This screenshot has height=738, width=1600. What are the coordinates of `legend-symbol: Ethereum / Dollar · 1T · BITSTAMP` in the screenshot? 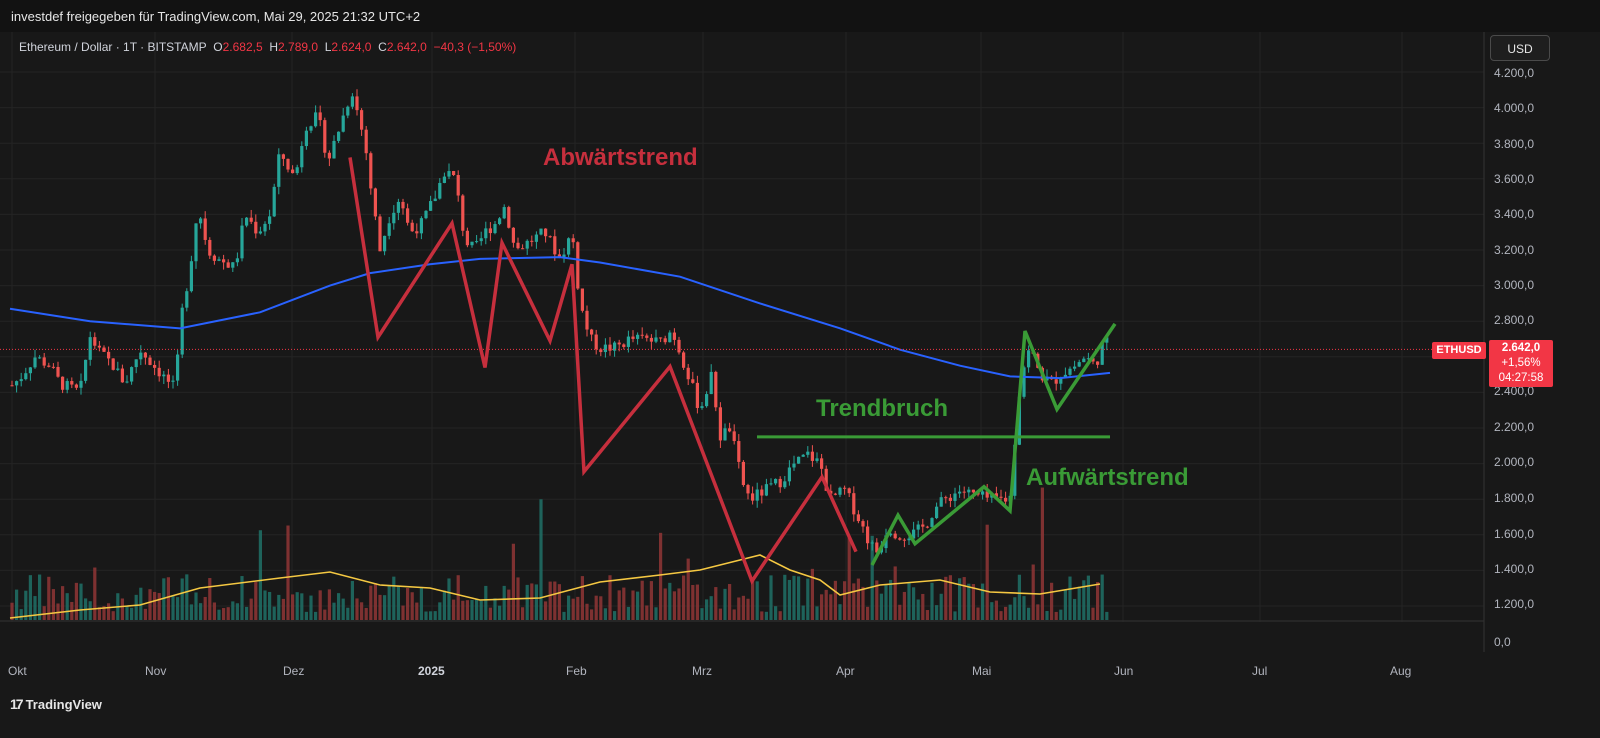 It's located at (113, 47).